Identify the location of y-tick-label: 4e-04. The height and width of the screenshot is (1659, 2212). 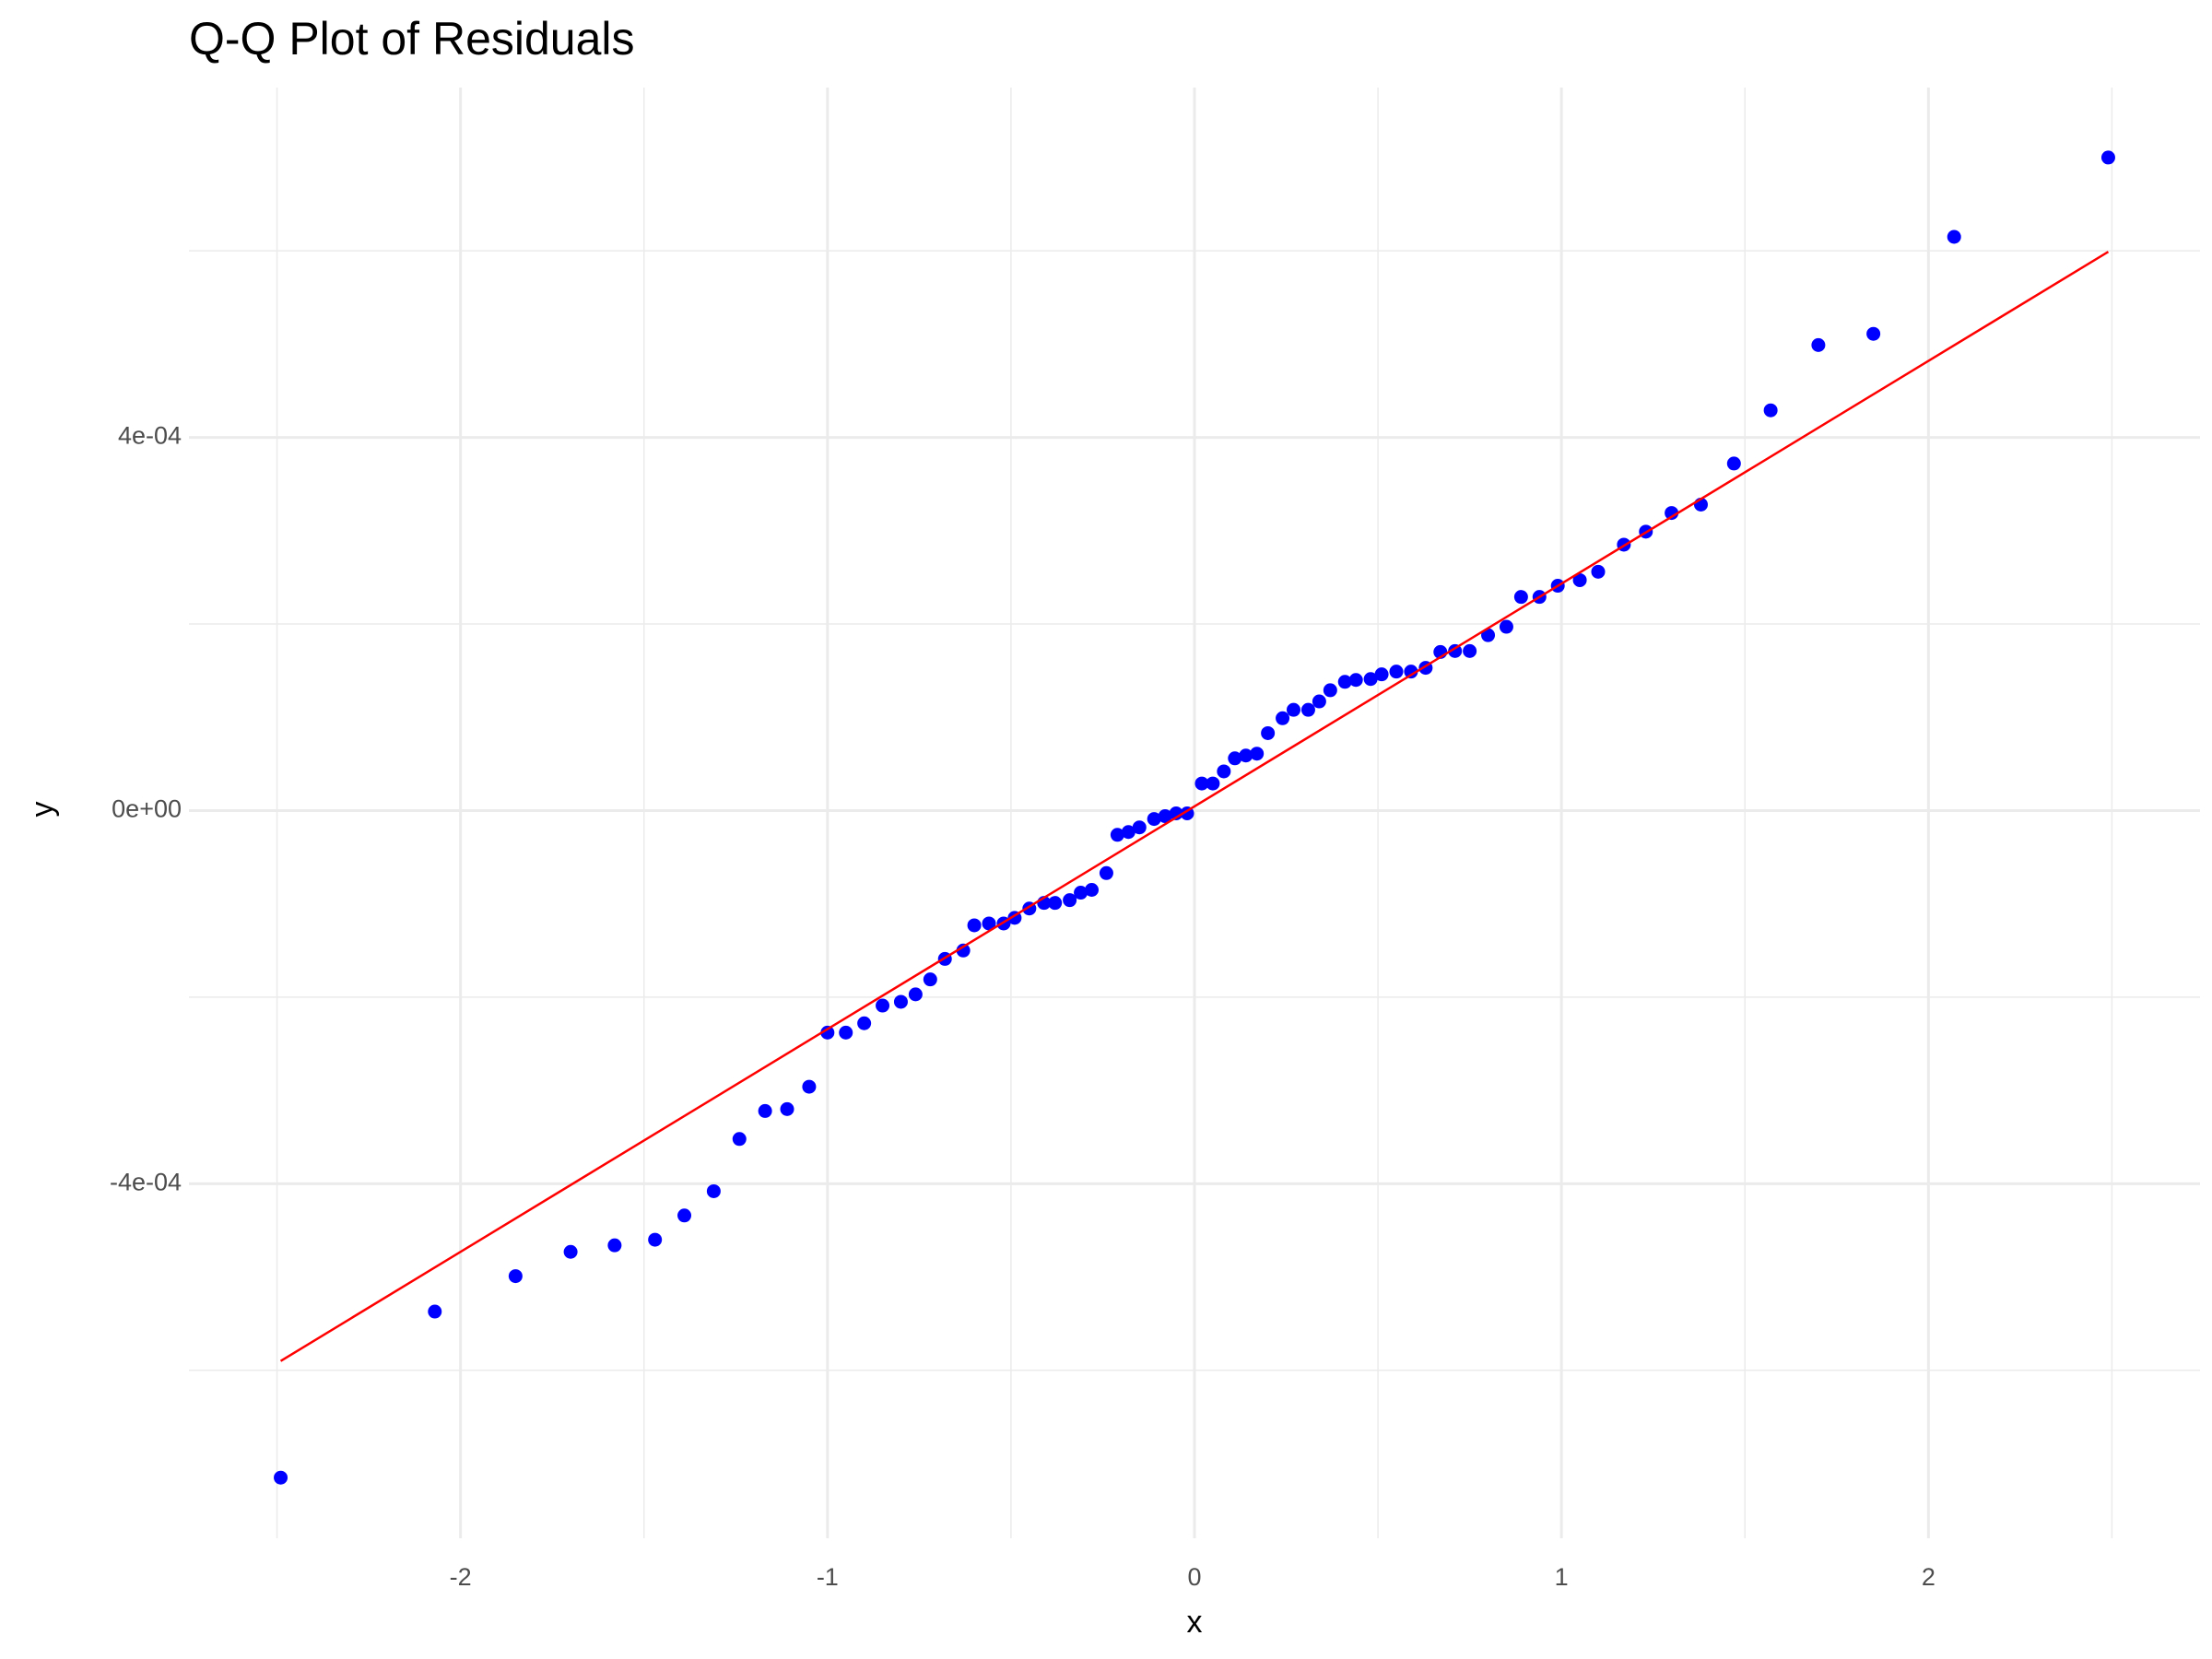
(150, 436).